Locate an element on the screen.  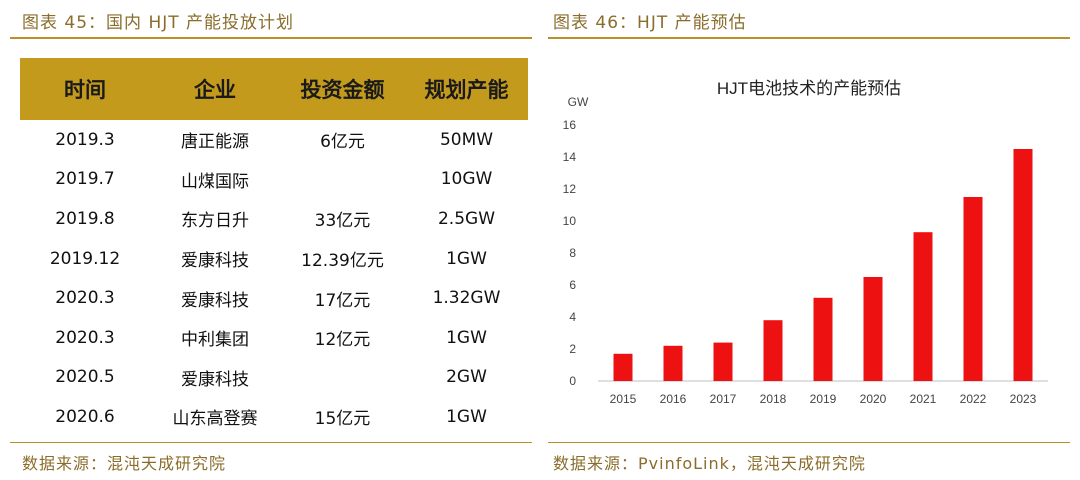
header-capacity: 规划产能 is located at coordinates (466, 89).